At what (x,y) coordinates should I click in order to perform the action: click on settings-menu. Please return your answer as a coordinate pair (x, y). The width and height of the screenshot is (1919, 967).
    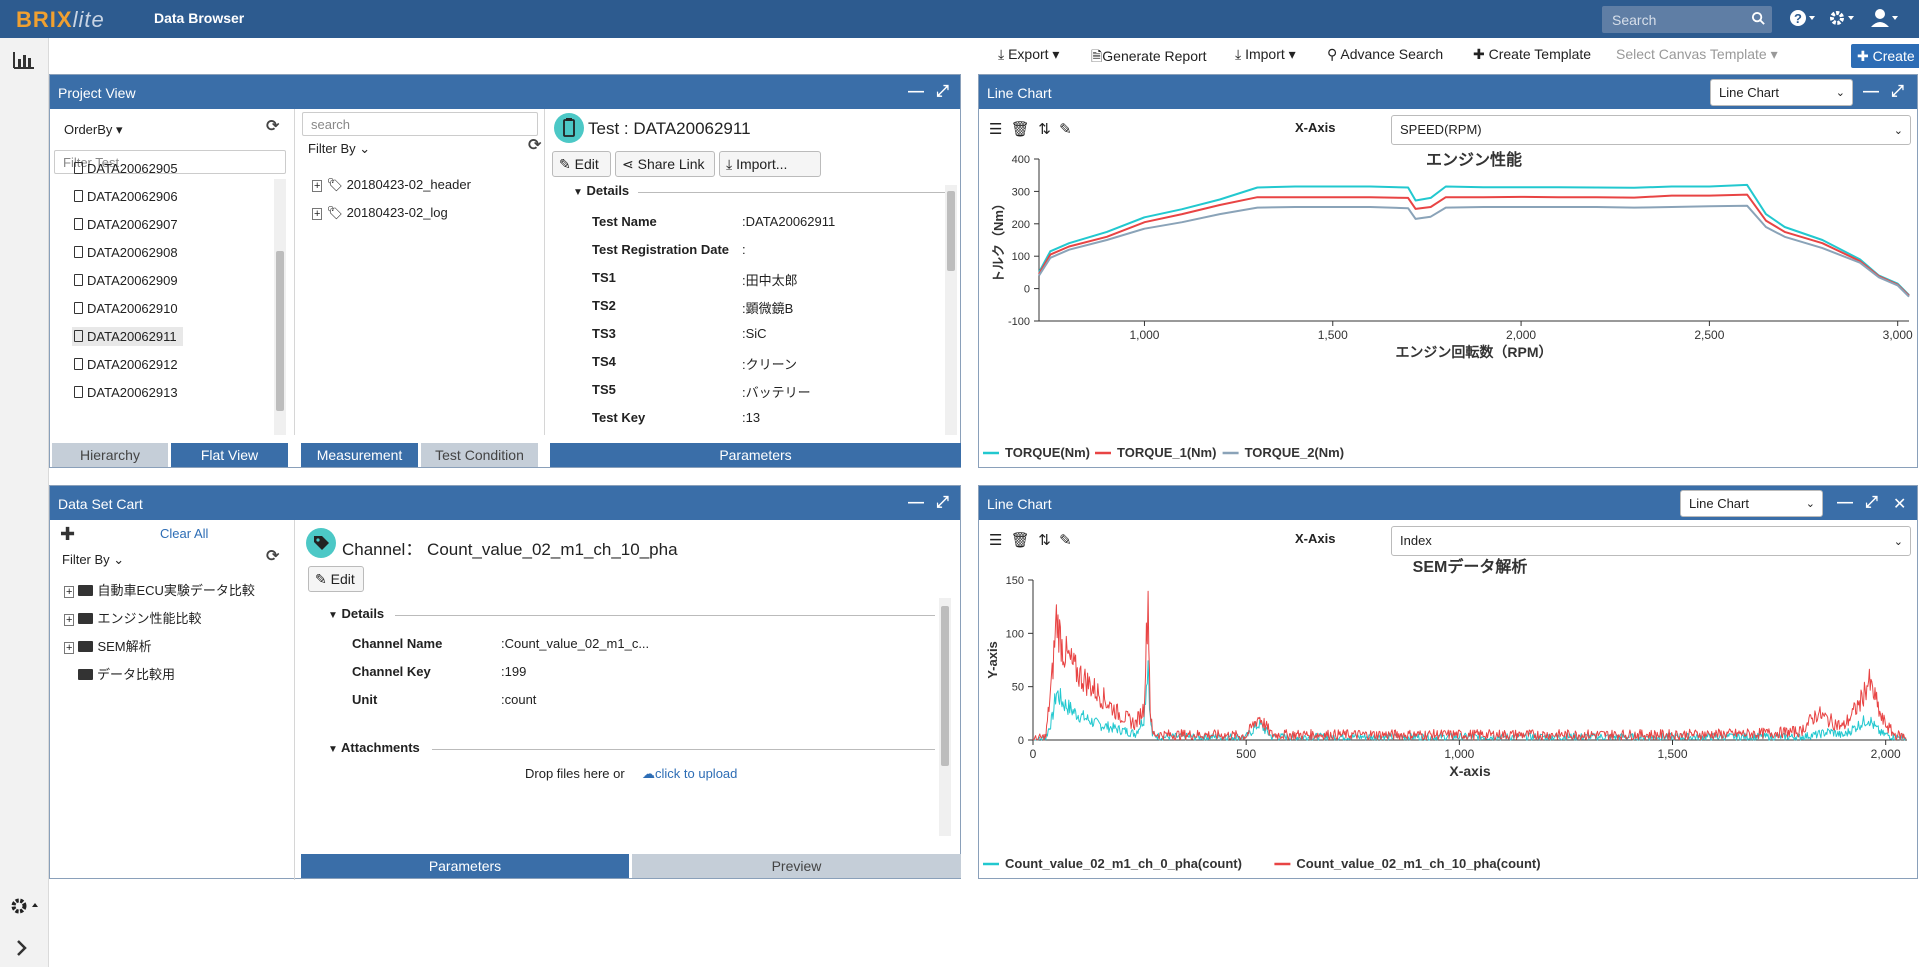
    Looking at the image, I should click on (1842, 19).